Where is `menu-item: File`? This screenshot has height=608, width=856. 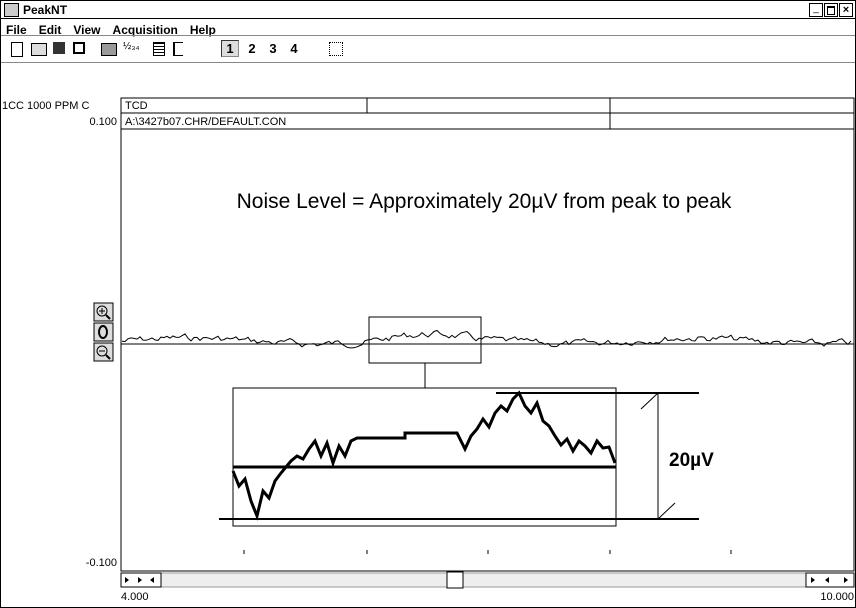 menu-item: File is located at coordinates (16, 30).